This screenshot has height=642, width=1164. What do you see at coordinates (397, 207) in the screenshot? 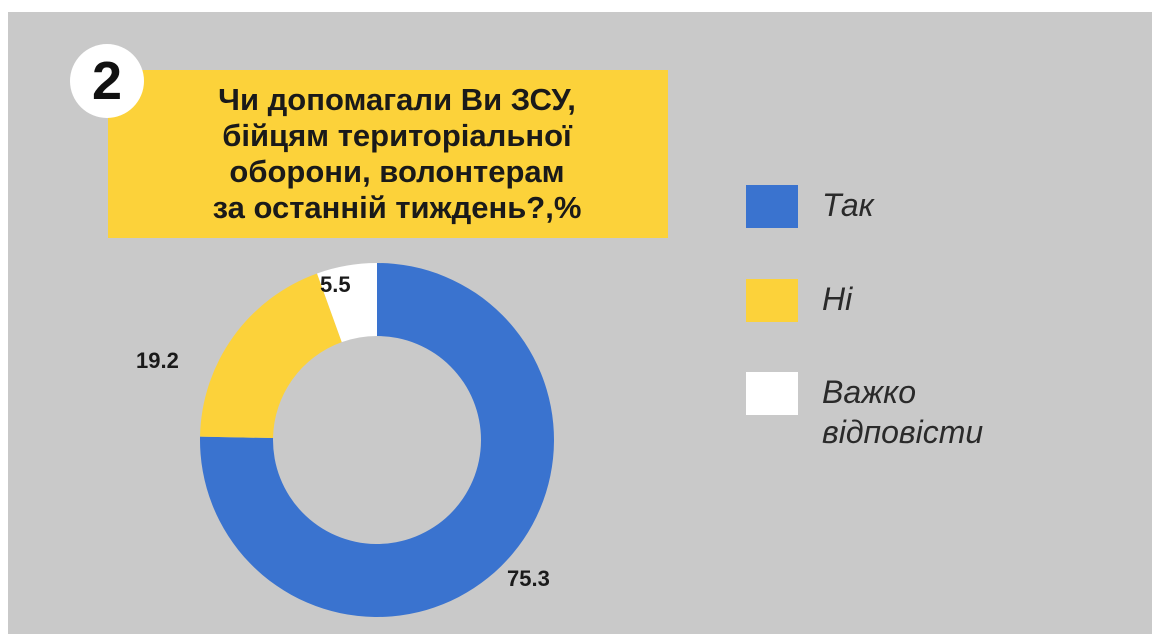
I see `title-line: за останній тиждень?,%` at bounding box center [397, 207].